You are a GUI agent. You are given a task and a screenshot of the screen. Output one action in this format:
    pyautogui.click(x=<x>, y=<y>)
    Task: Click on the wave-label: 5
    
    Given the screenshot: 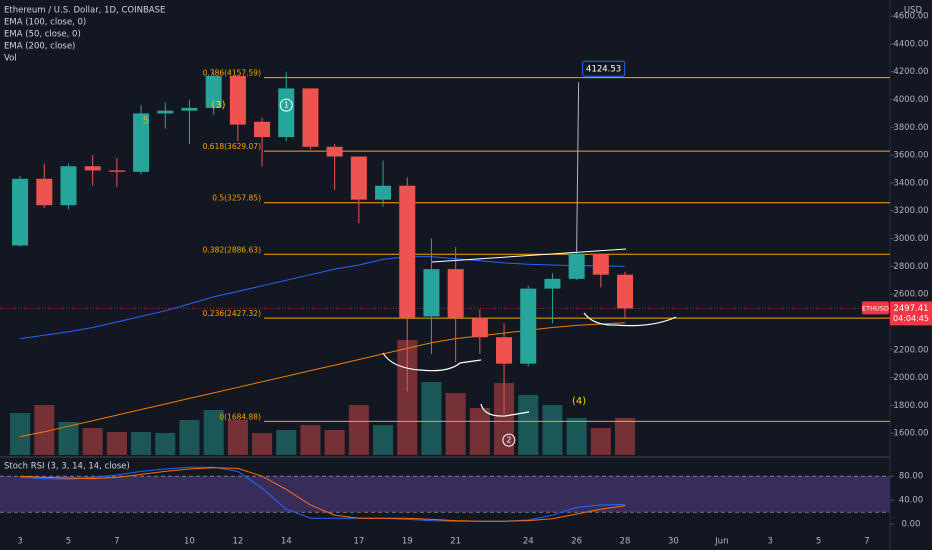 What is the action you would take?
    pyautogui.click(x=146, y=120)
    